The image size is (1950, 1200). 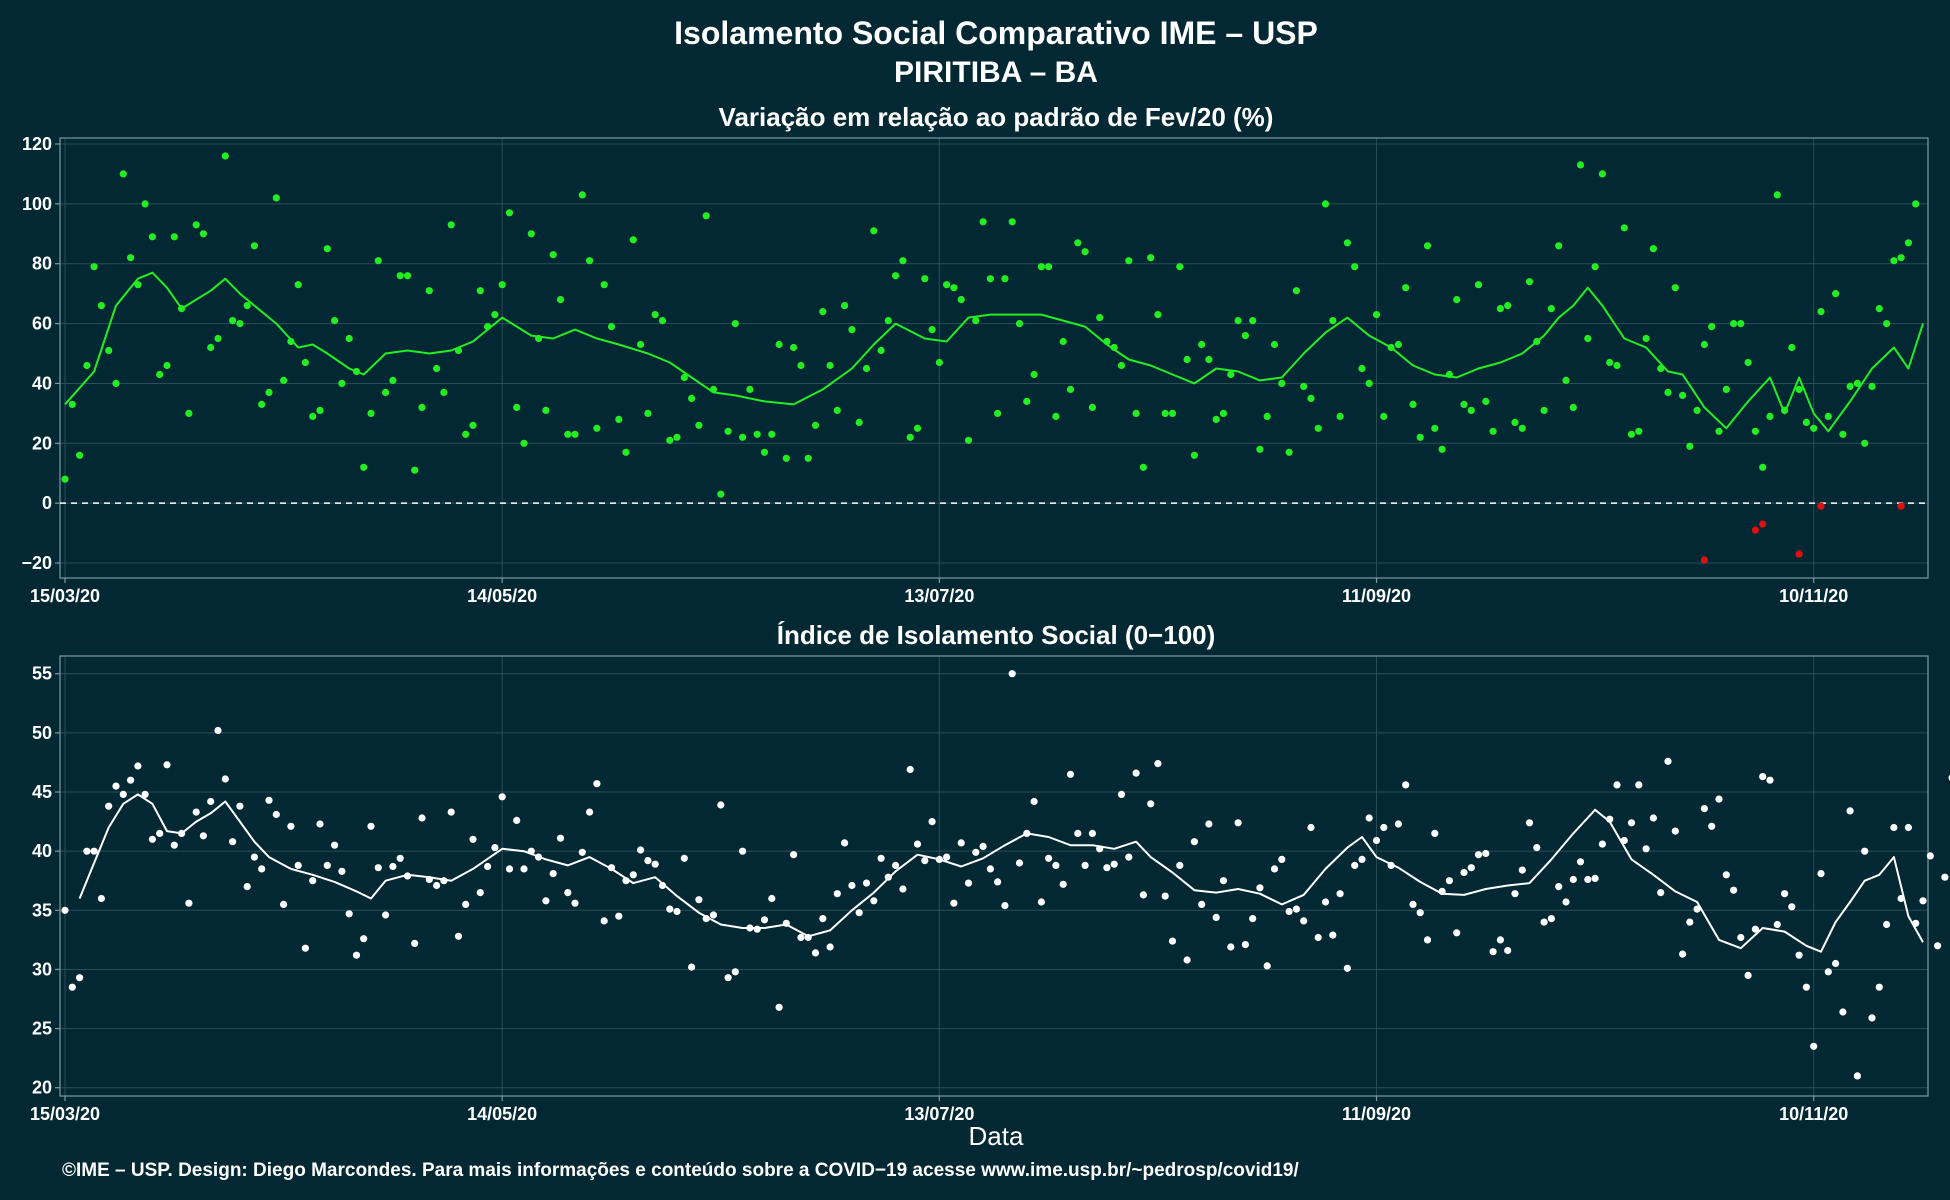 I want to click on y-tick-label: 55, so click(x=42, y=674).